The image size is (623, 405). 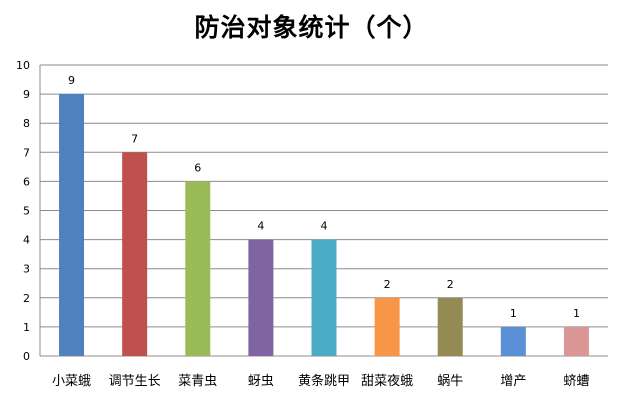 What do you see at coordinates (576, 381) in the screenshot?
I see `x-tick-label: 蛴螬` at bounding box center [576, 381].